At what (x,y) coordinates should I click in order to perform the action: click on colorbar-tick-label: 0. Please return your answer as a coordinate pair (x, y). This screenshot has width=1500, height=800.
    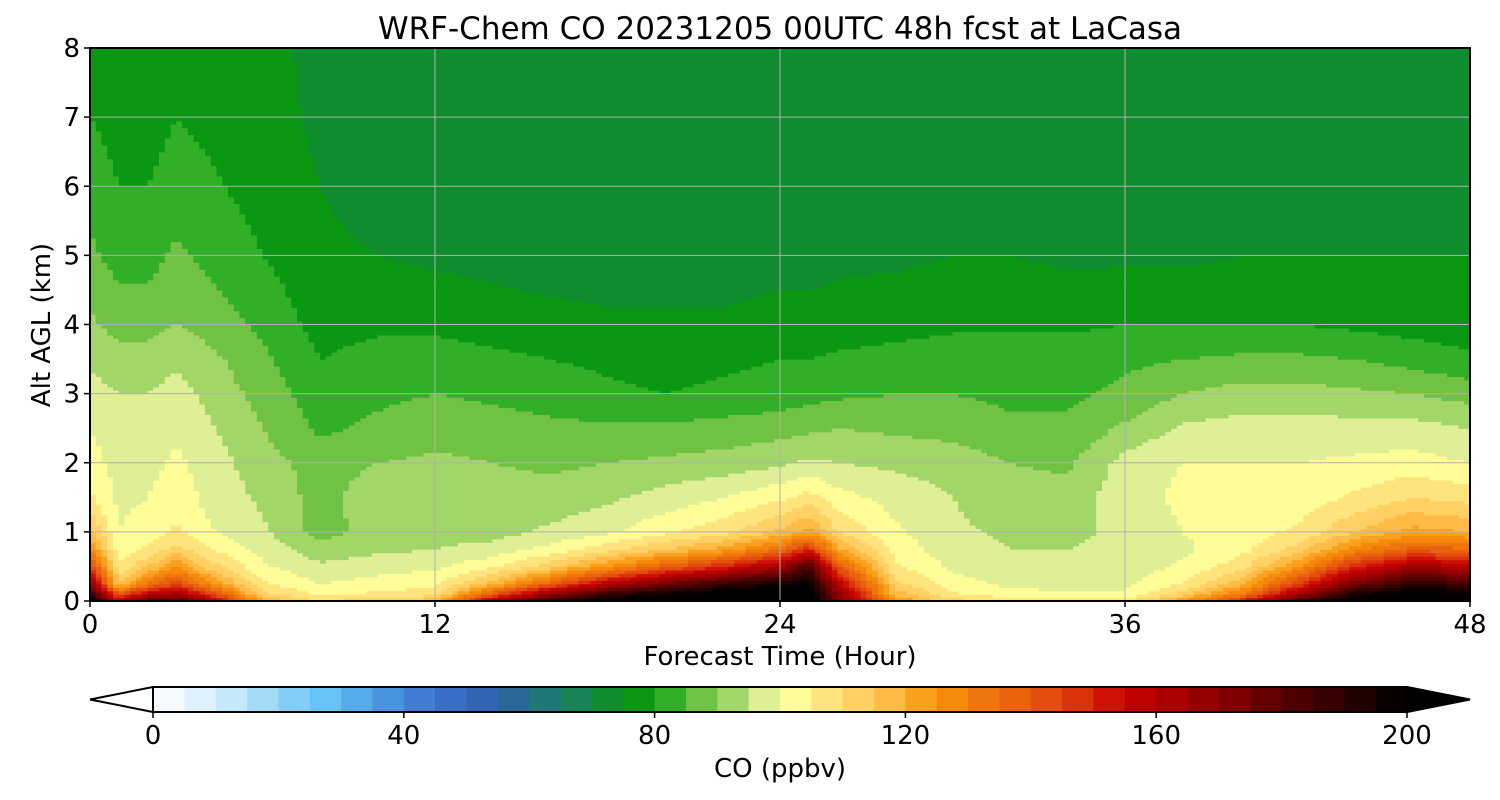
    Looking at the image, I should click on (153, 736).